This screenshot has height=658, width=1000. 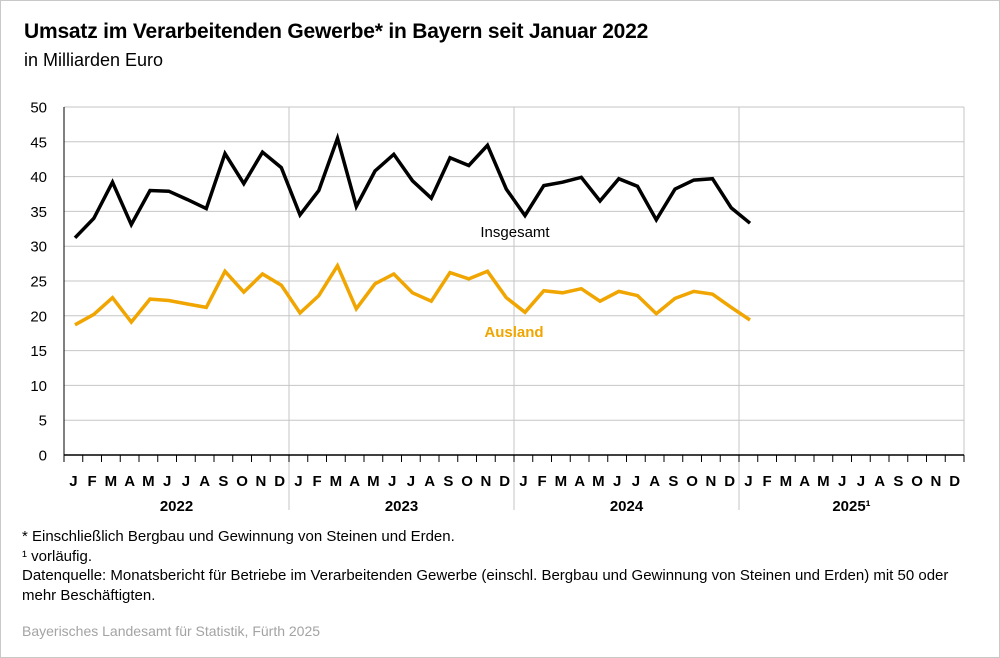 I want to click on y-tick-label: 0, so click(x=43, y=456).